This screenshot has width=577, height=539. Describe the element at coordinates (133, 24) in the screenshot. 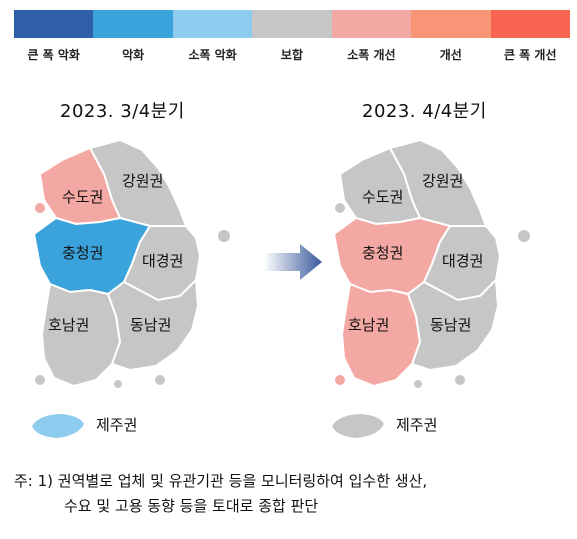

I see `legend-swatch-worse` at that location.